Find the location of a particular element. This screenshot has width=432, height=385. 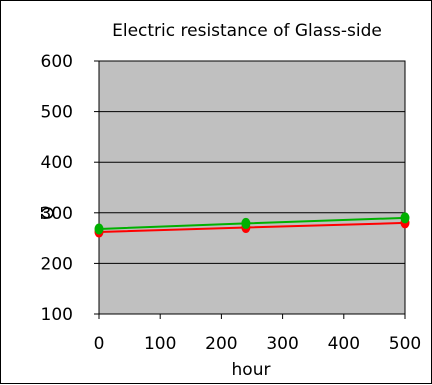

y-tick-label: 600 is located at coordinates (57, 62).